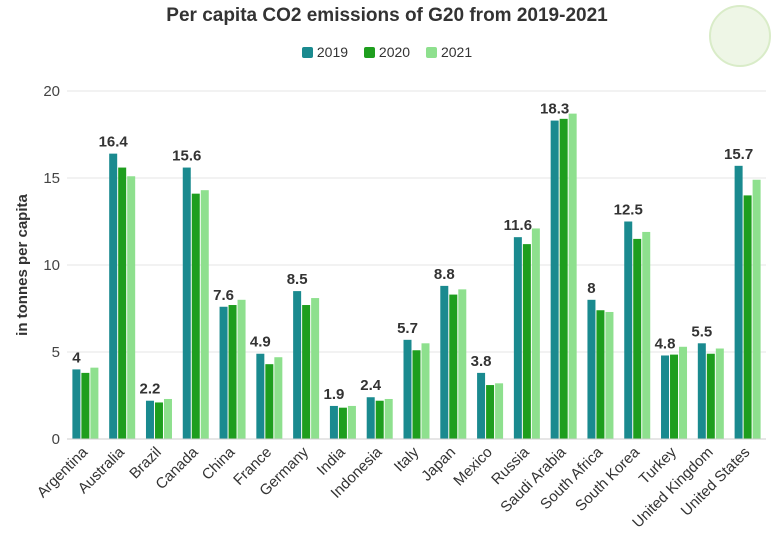 Image resolution: width=774 pixels, height=547 pixels. Describe the element at coordinates (628, 210) in the screenshot. I see `data-label: 12.5` at that location.